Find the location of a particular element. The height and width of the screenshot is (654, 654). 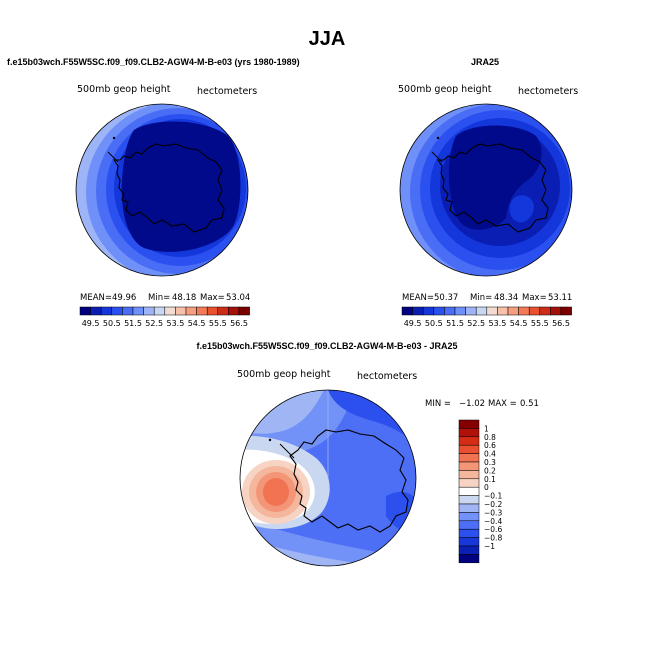

colorbar-tick-label: −1 is located at coordinates (489, 546).